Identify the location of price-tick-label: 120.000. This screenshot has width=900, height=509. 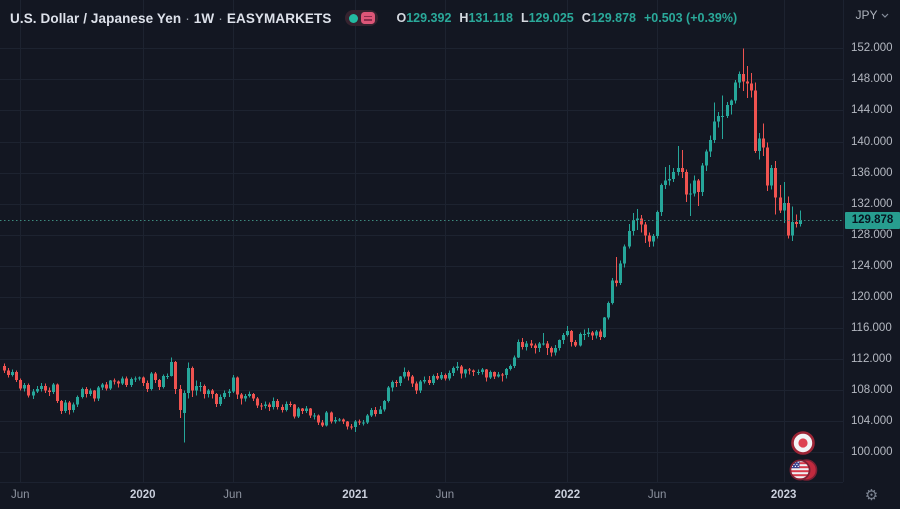
(872, 296).